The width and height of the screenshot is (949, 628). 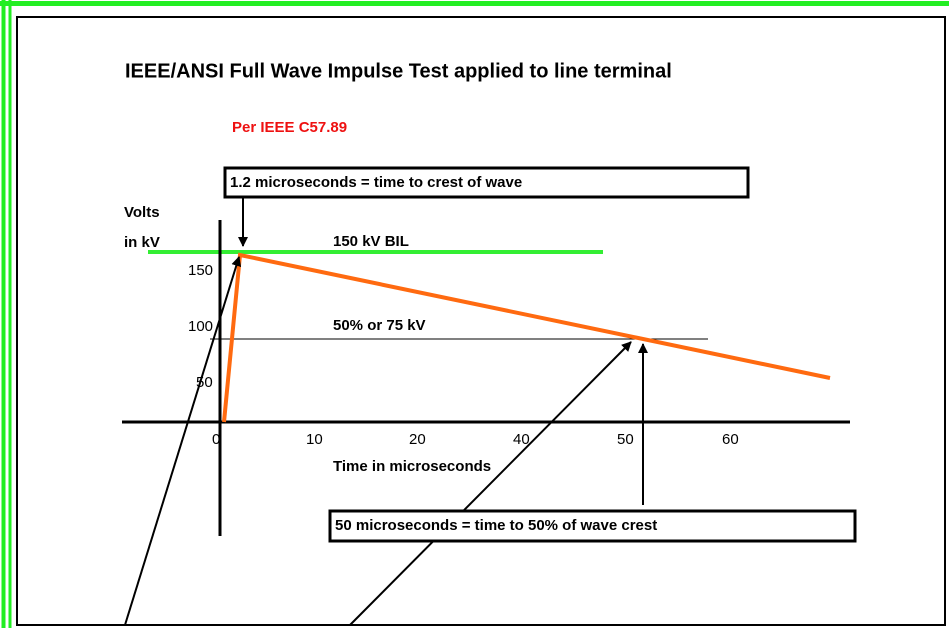 What do you see at coordinates (200, 326) in the screenshot?
I see `y-tick-label: 100` at bounding box center [200, 326].